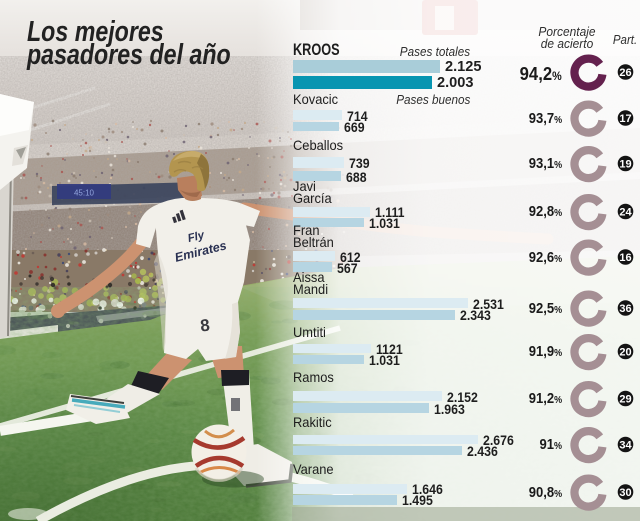  I want to click on svg-text: 20, so click(625, 352).